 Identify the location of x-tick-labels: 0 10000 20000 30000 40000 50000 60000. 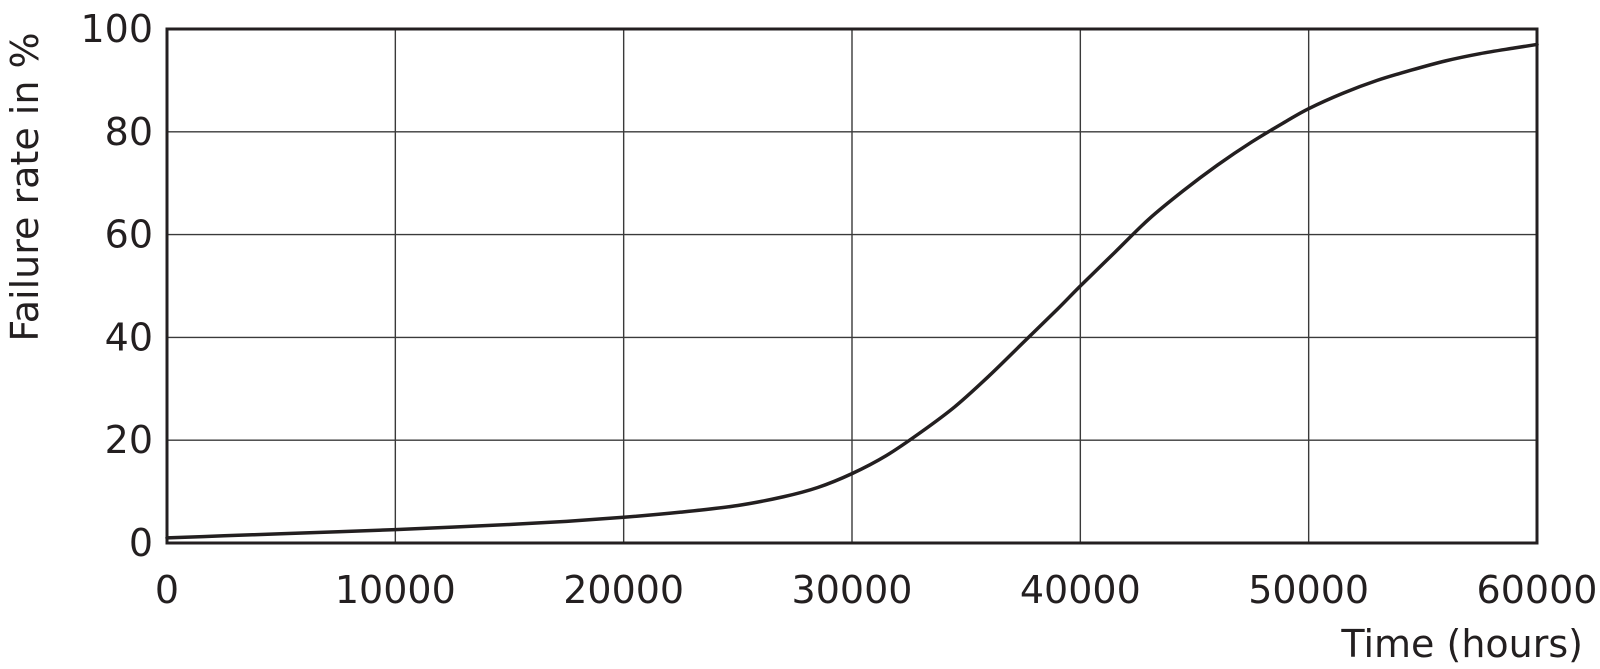
(876, 590).